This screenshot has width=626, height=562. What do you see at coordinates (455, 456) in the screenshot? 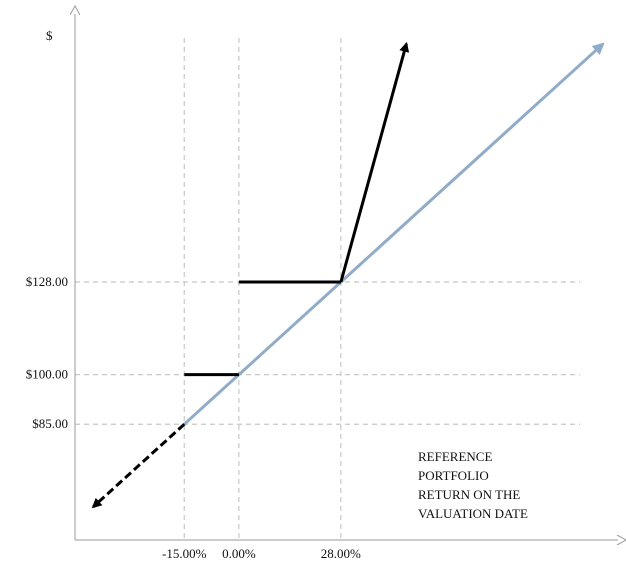
I see `annotation-line: REFERENCE` at bounding box center [455, 456].